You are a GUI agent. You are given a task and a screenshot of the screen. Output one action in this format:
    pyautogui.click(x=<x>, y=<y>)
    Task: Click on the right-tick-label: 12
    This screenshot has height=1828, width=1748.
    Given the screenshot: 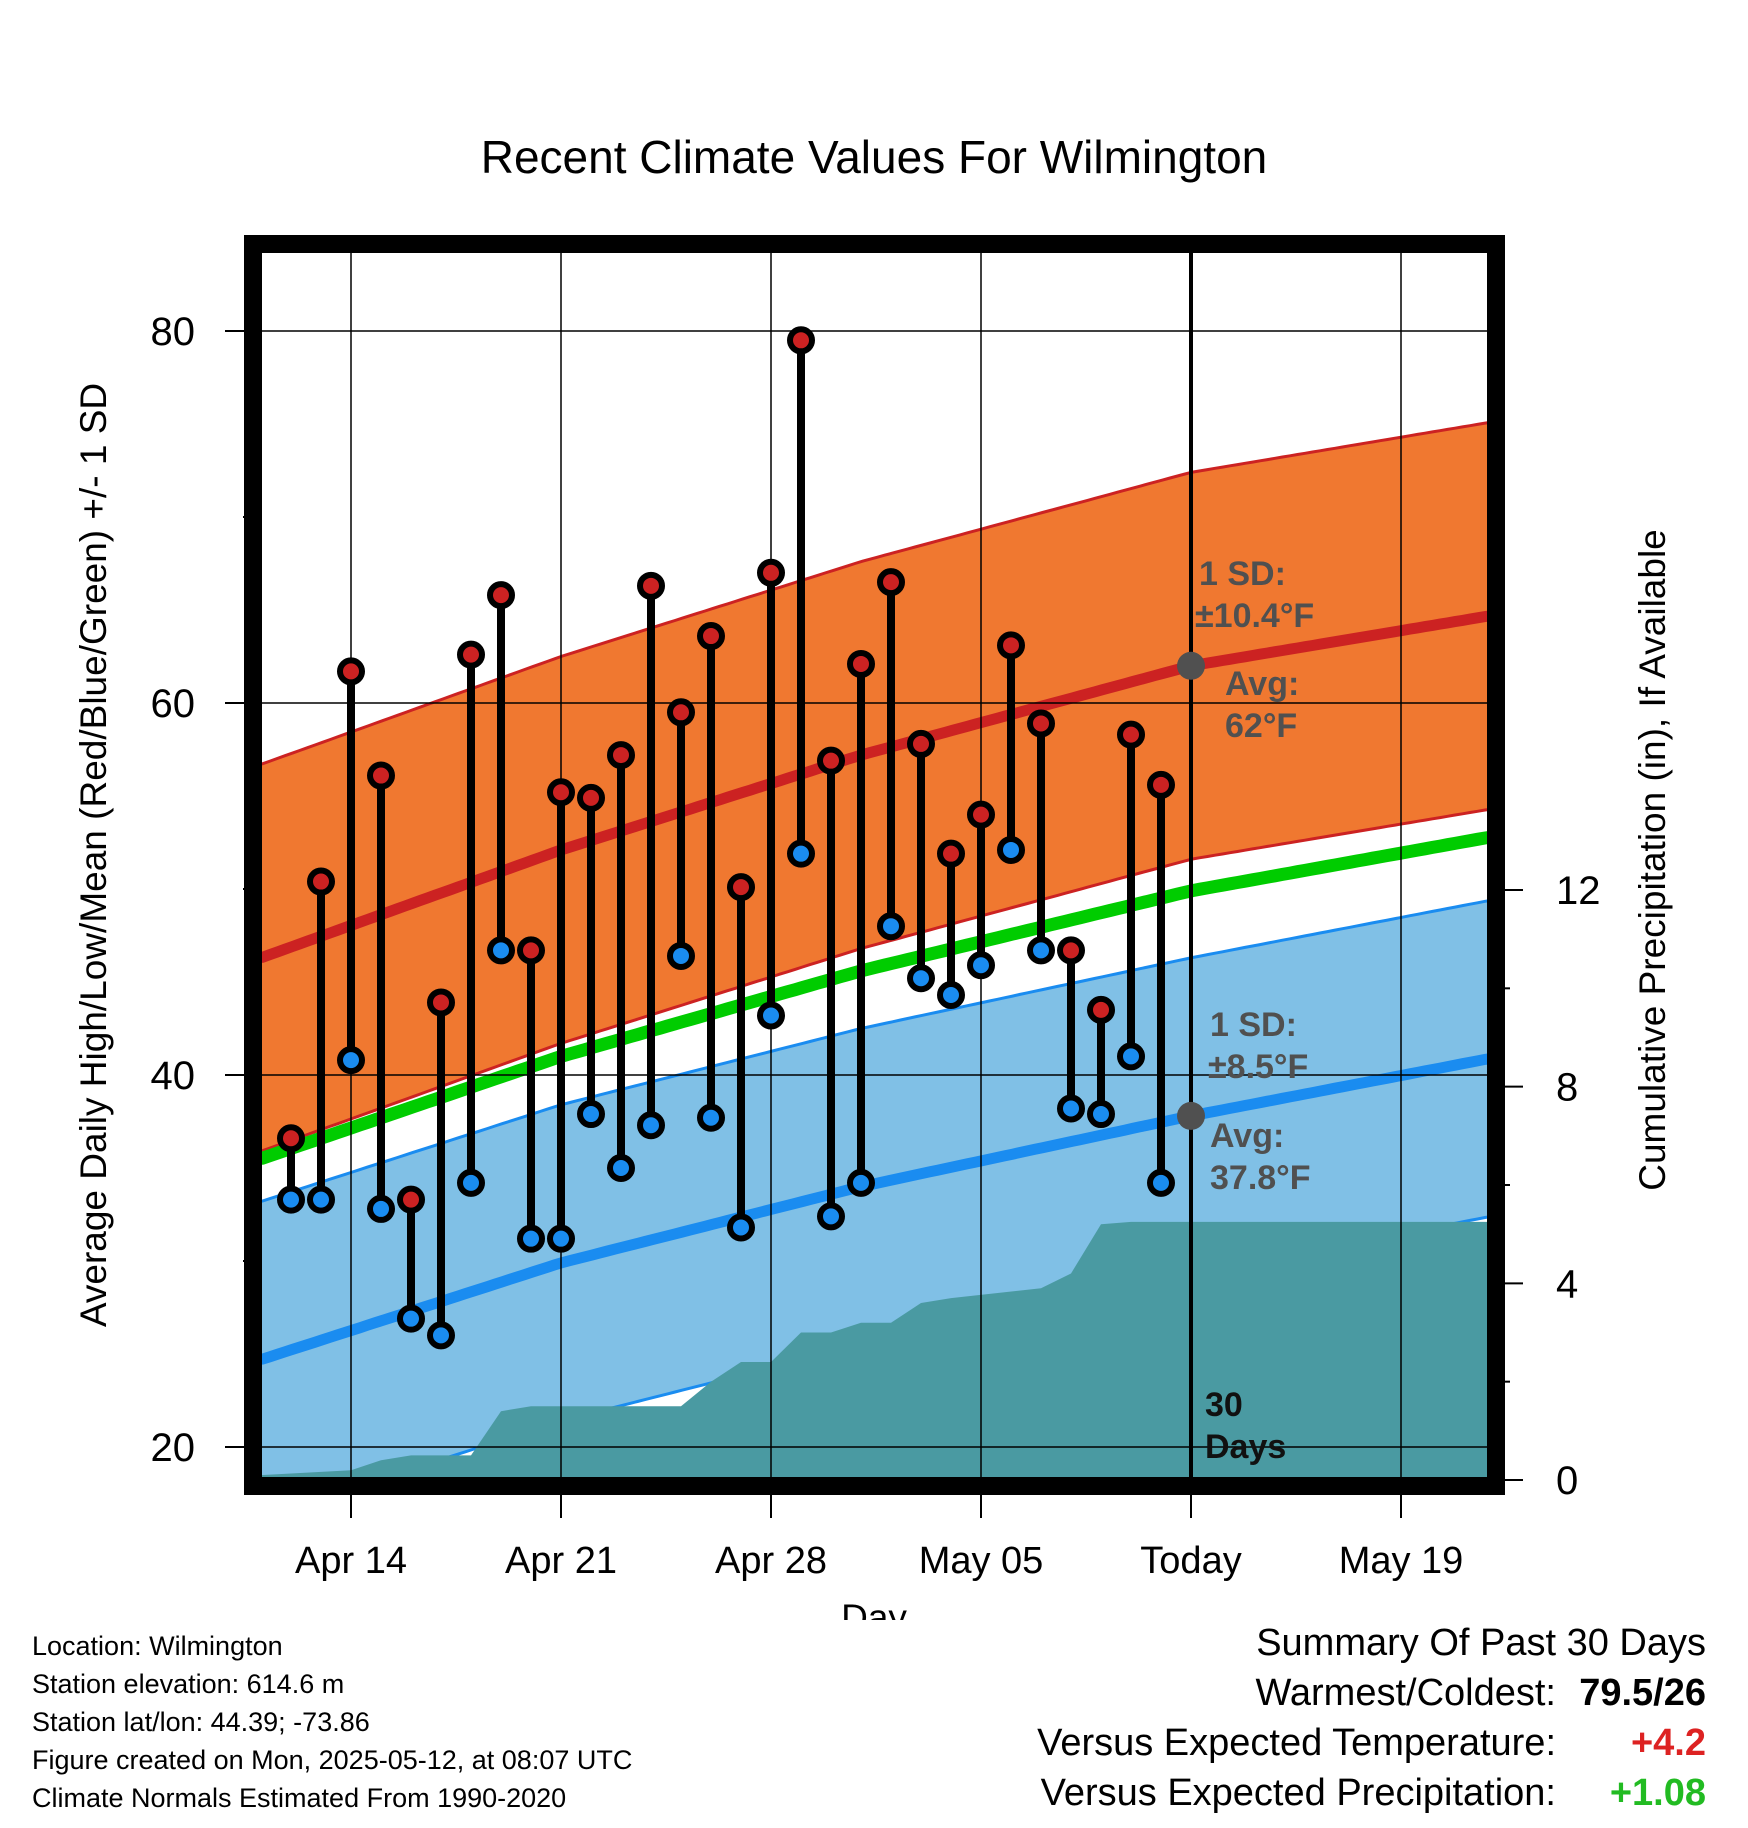 What is the action you would take?
    pyautogui.click(x=1578, y=891)
    